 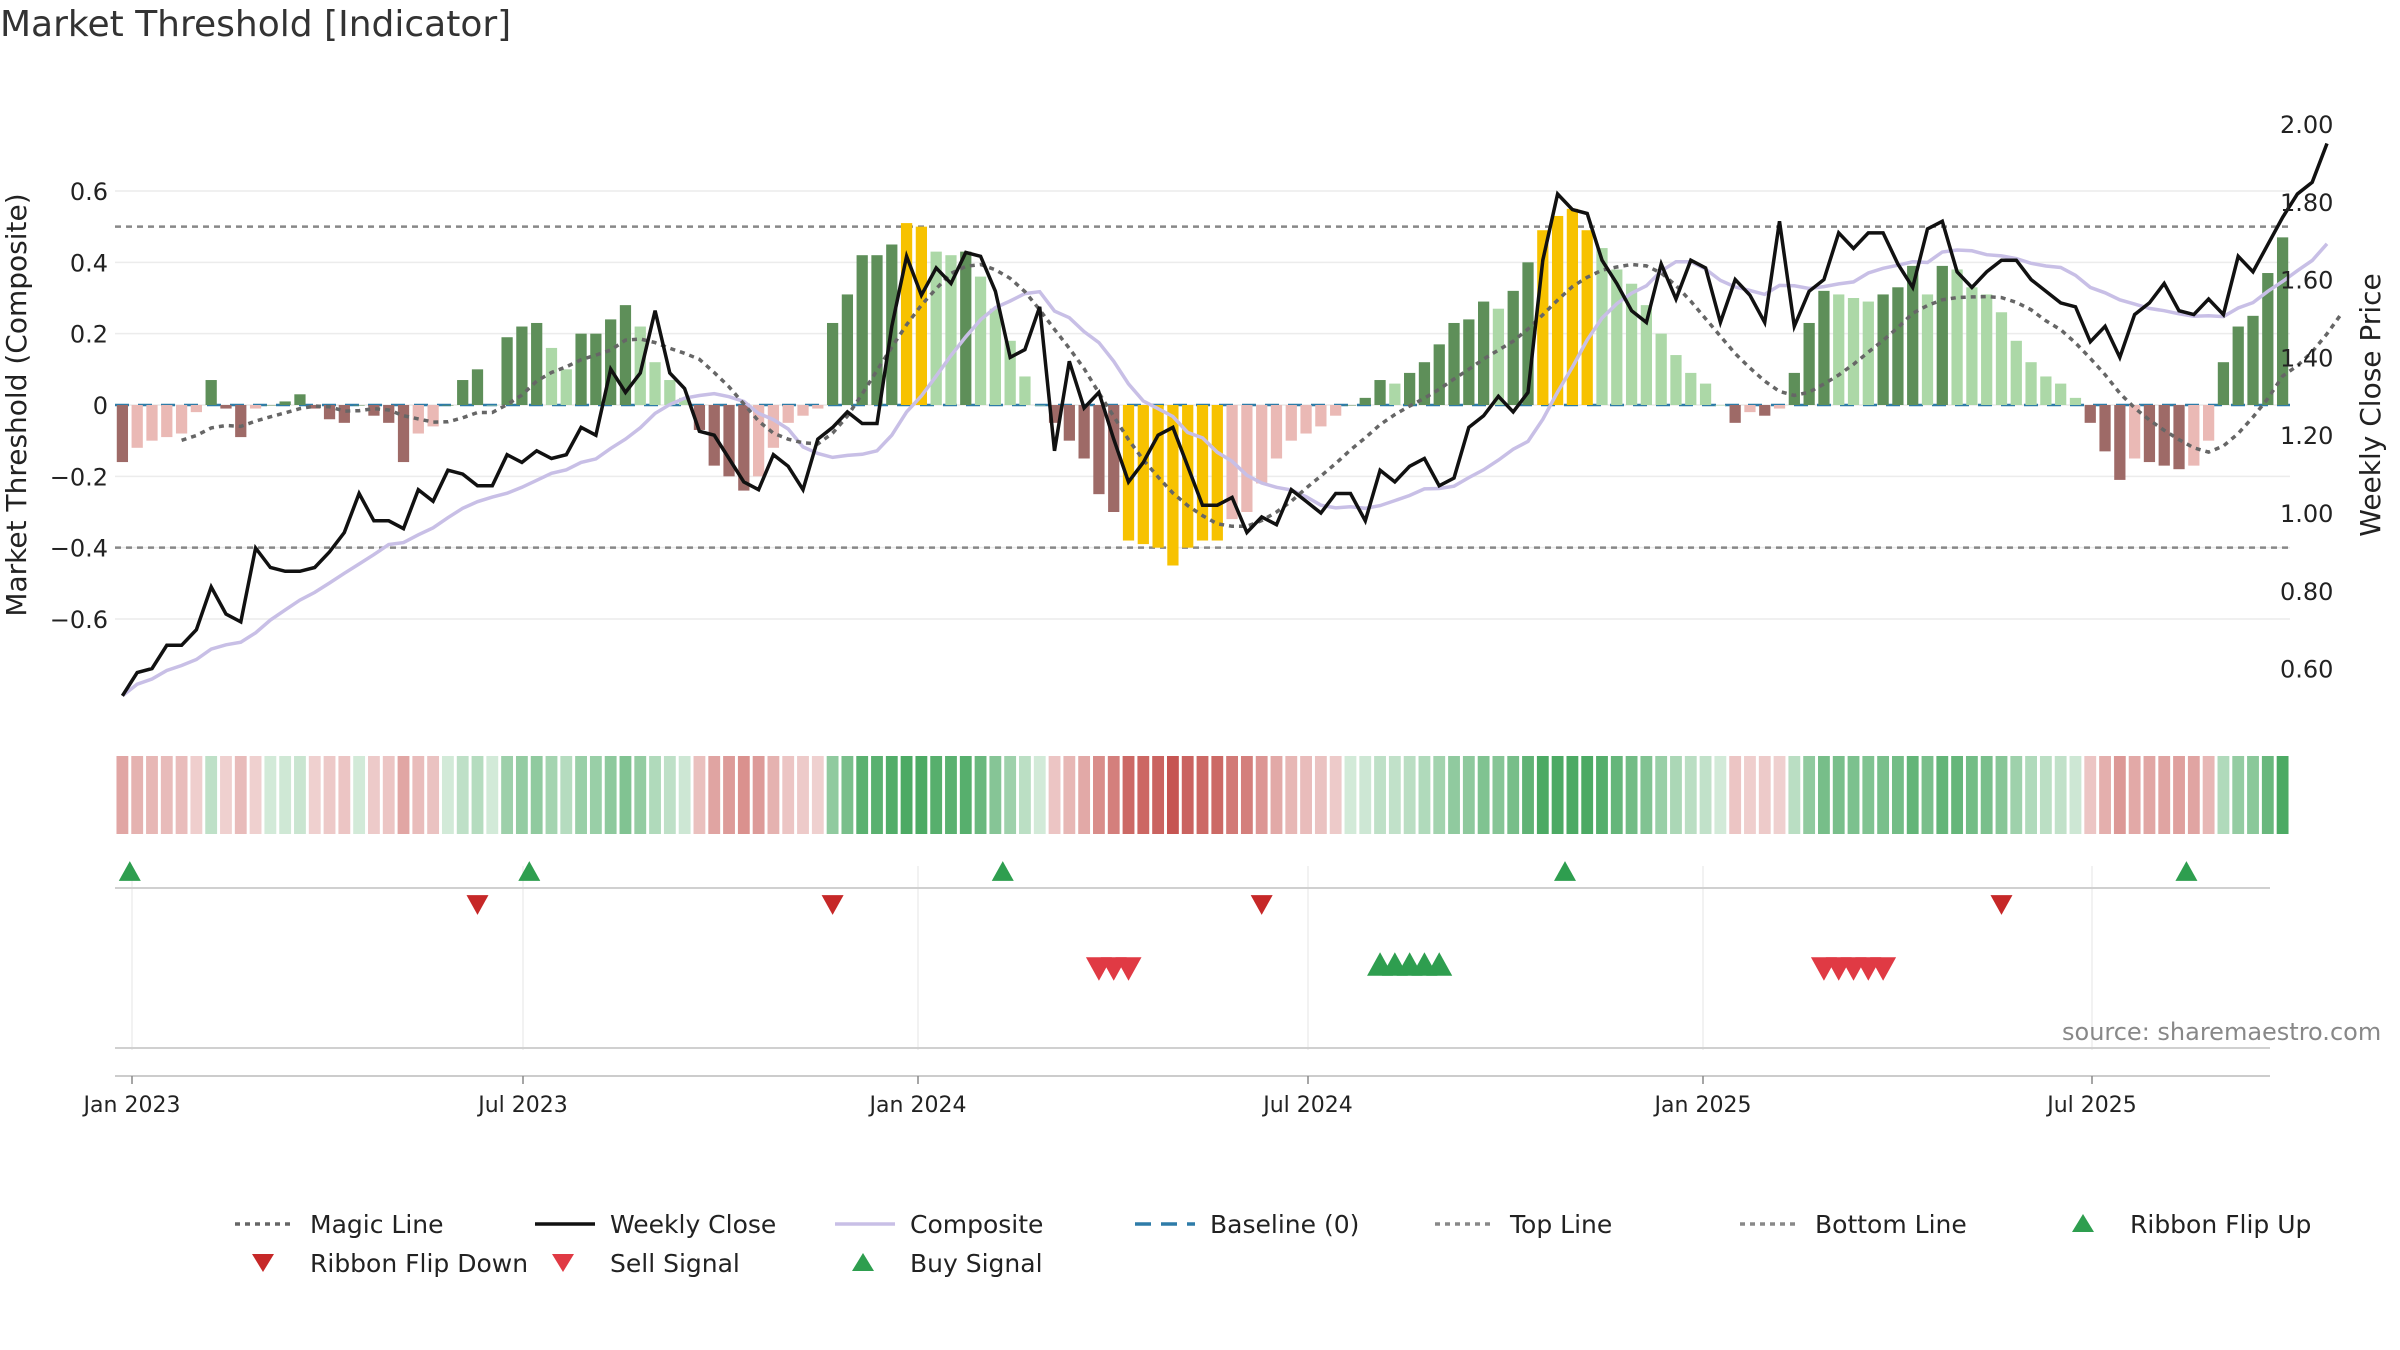 What do you see at coordinates (976, 1263) in the screenshot?
I see `legend-label: Buy Signal` at bounding box center [976, 1263].